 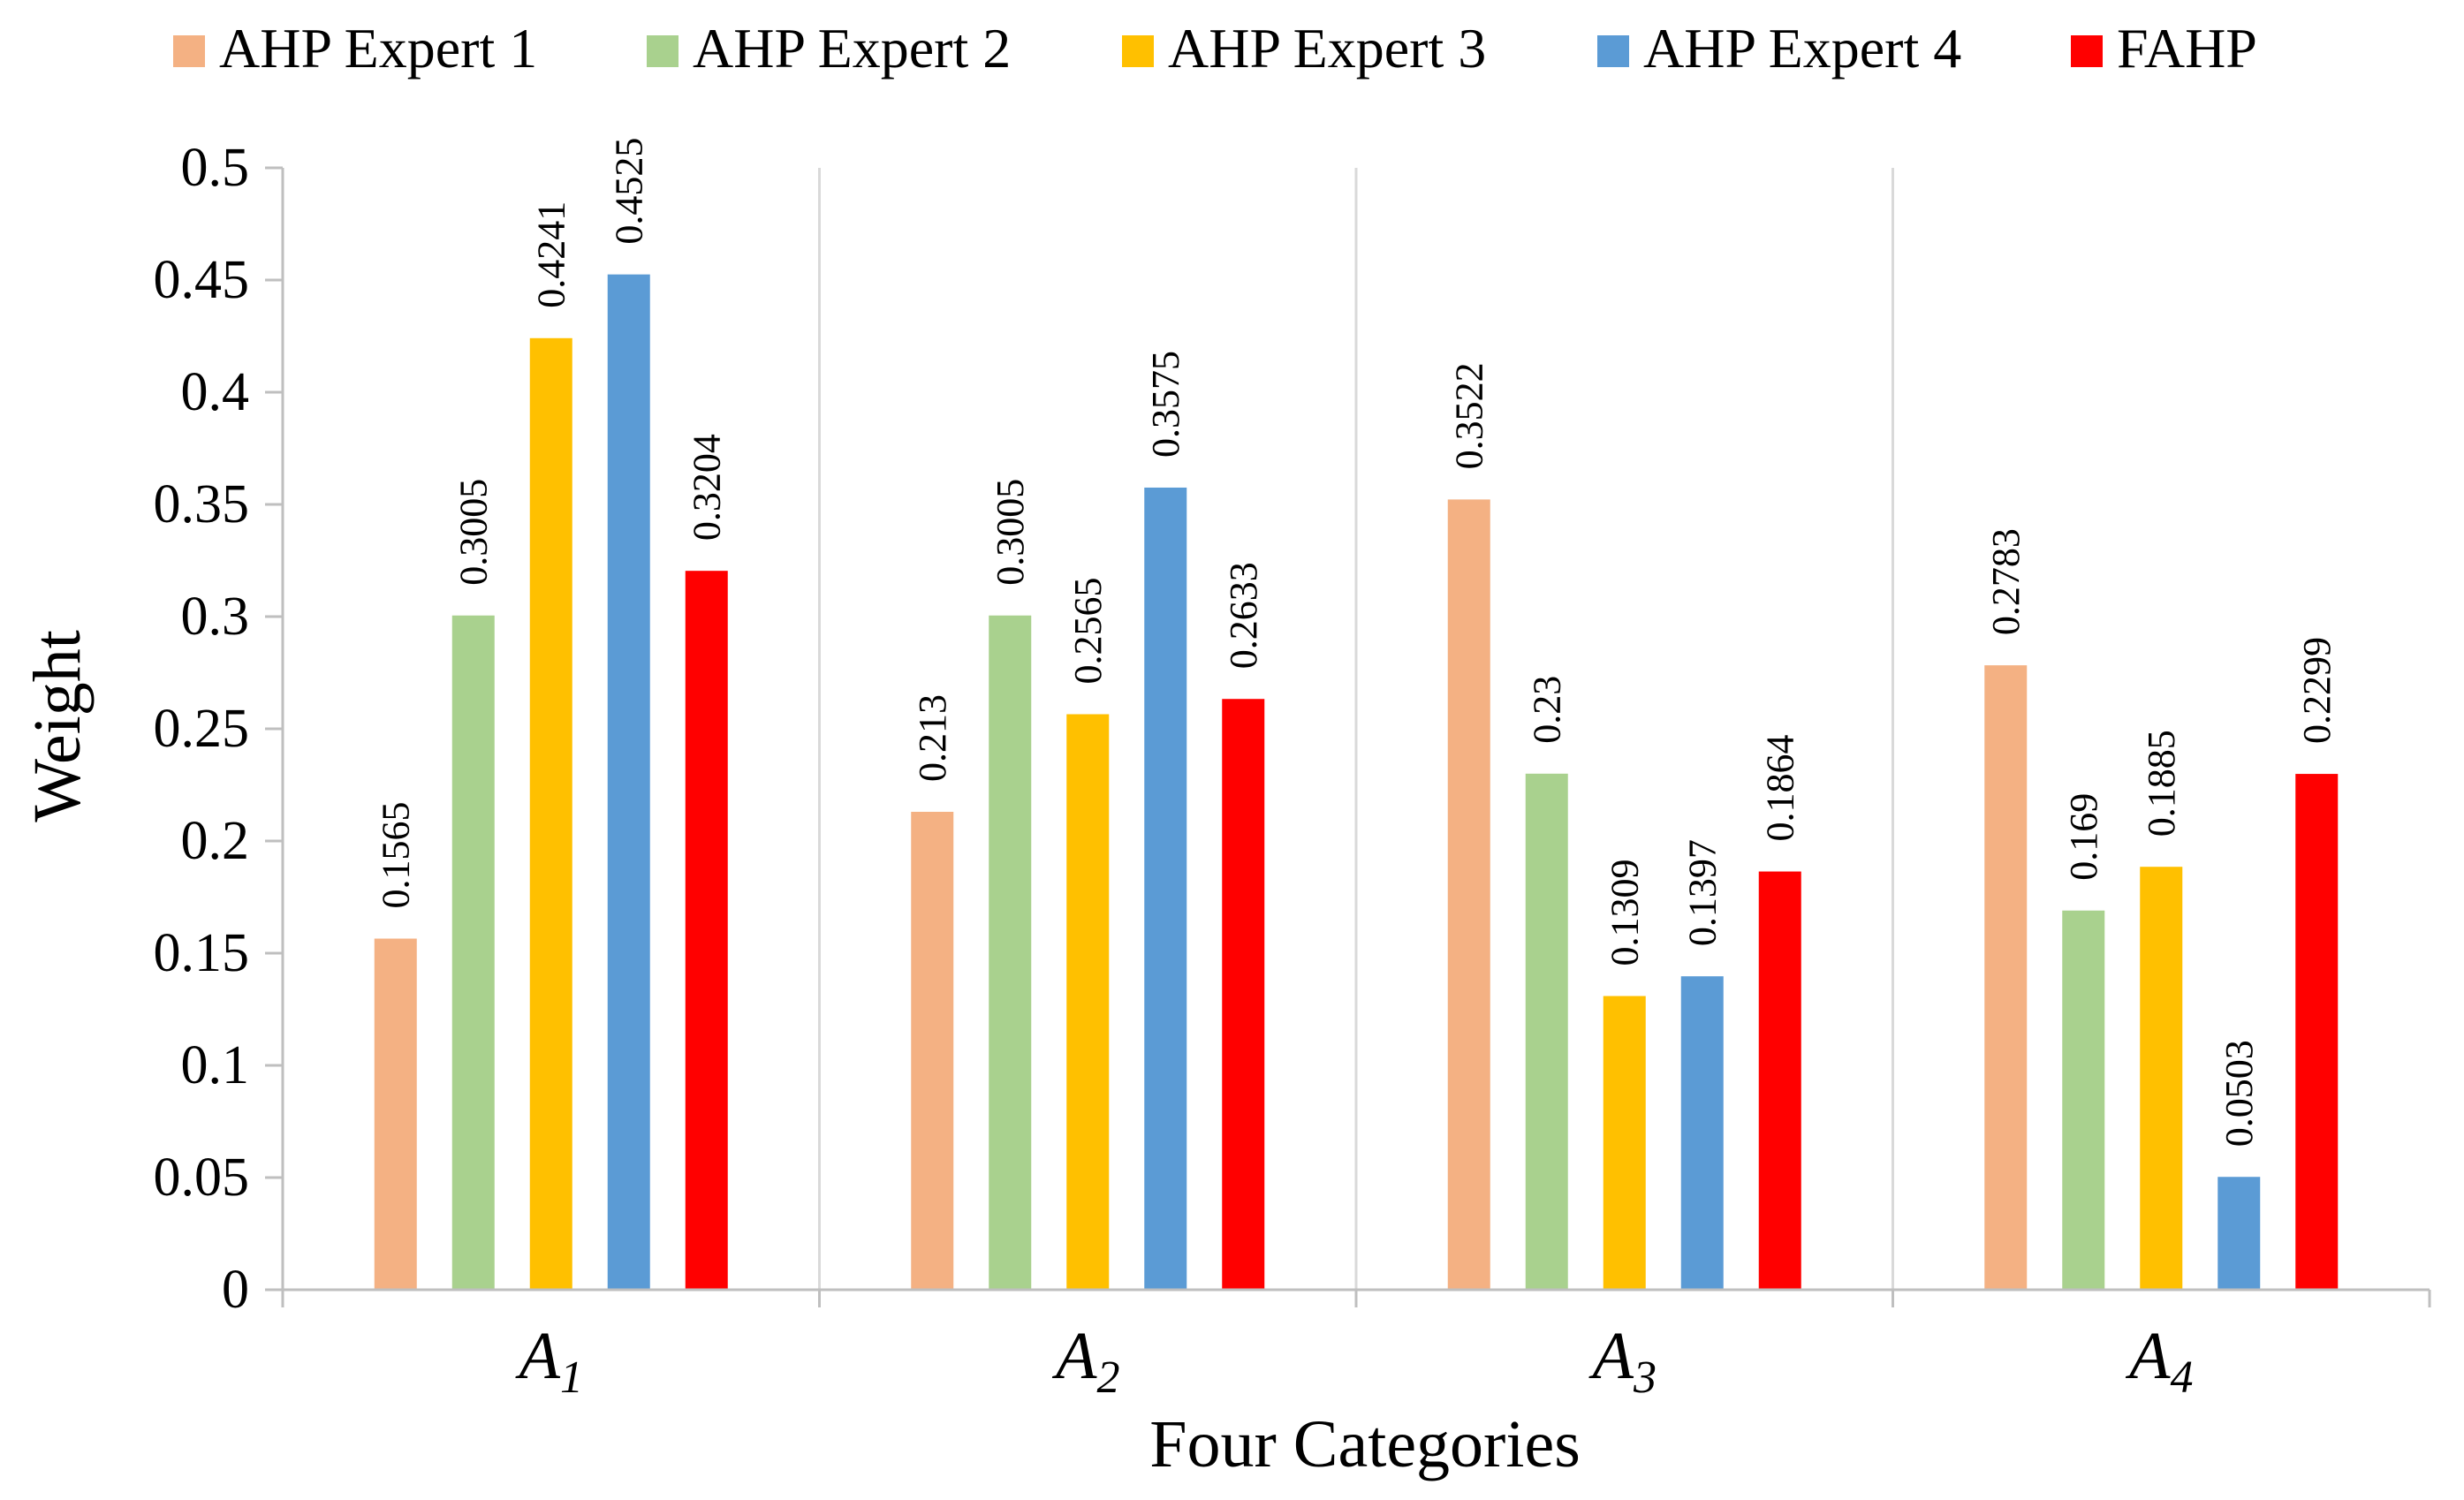 What do you see at coordinates (1088, 630) in the screenshot?
I see `data-label: 0.2565` at bounding box center [1088, 630].